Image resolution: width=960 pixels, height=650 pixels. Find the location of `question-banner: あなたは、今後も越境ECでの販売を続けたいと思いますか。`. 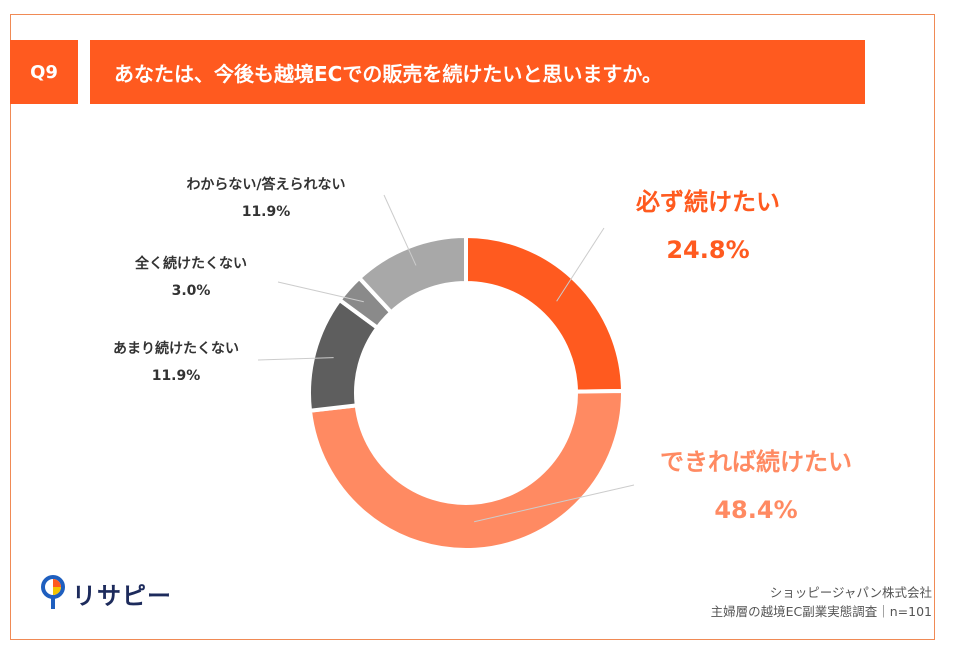

question-banner: あなたは、今後も越境ECでの販売を続けたいと思いますか。 is located at coordinates (477, 72).